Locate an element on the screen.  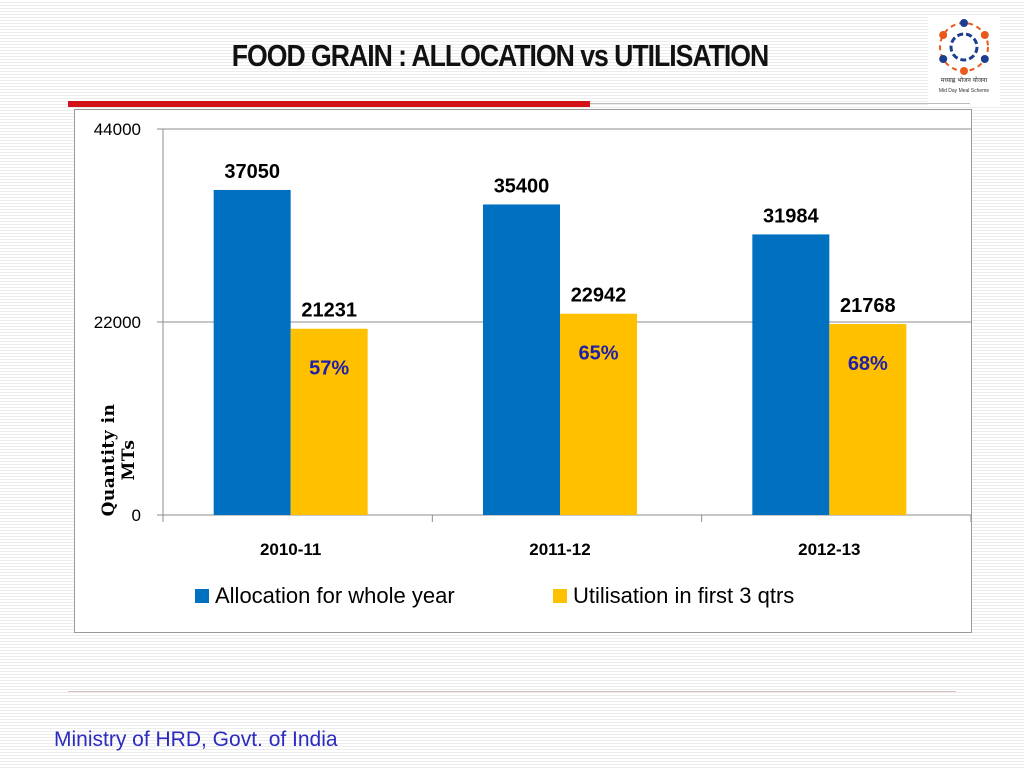
logo-hindi-text: मध्याह्न भोजन योजना is located at coordinates (964, 80).